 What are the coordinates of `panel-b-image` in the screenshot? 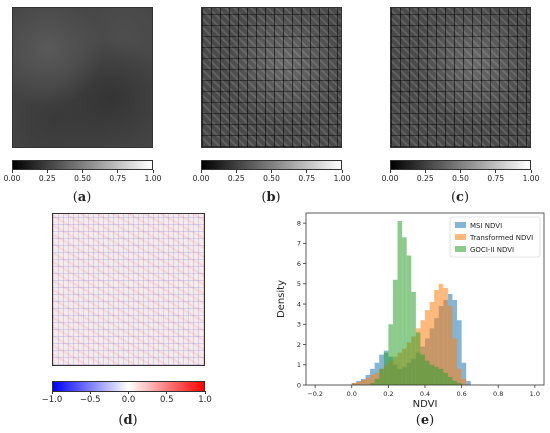 It's located at (271, 77).